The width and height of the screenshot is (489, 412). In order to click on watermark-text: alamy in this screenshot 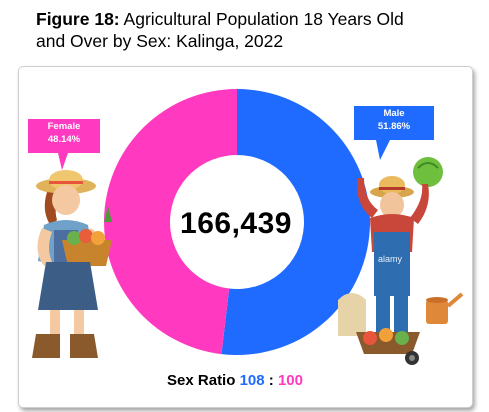, I will do `click(390, 259)`.